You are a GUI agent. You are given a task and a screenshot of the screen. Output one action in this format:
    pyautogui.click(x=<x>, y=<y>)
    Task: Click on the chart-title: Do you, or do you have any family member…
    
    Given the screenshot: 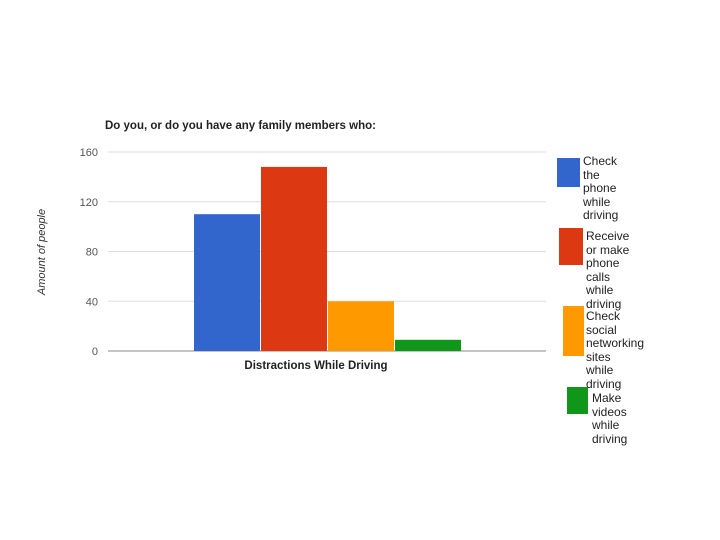 What is the action you would take?
    pyautogui.click(x=240, y=126)
    